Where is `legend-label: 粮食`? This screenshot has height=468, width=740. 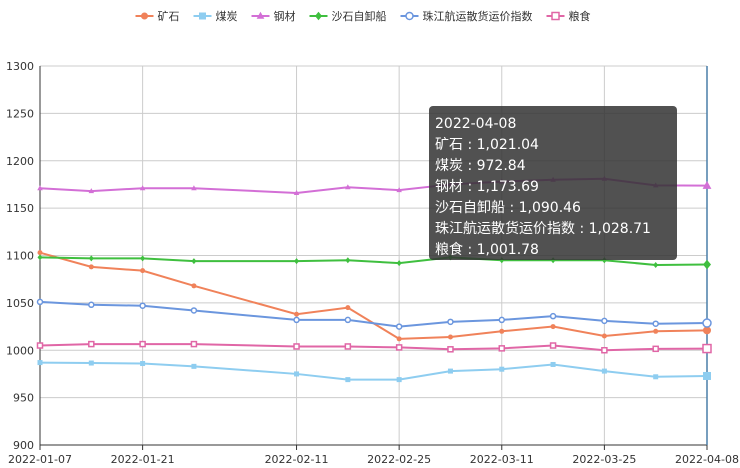 legend-label: 粮食 is located at coordinates (580, 16).